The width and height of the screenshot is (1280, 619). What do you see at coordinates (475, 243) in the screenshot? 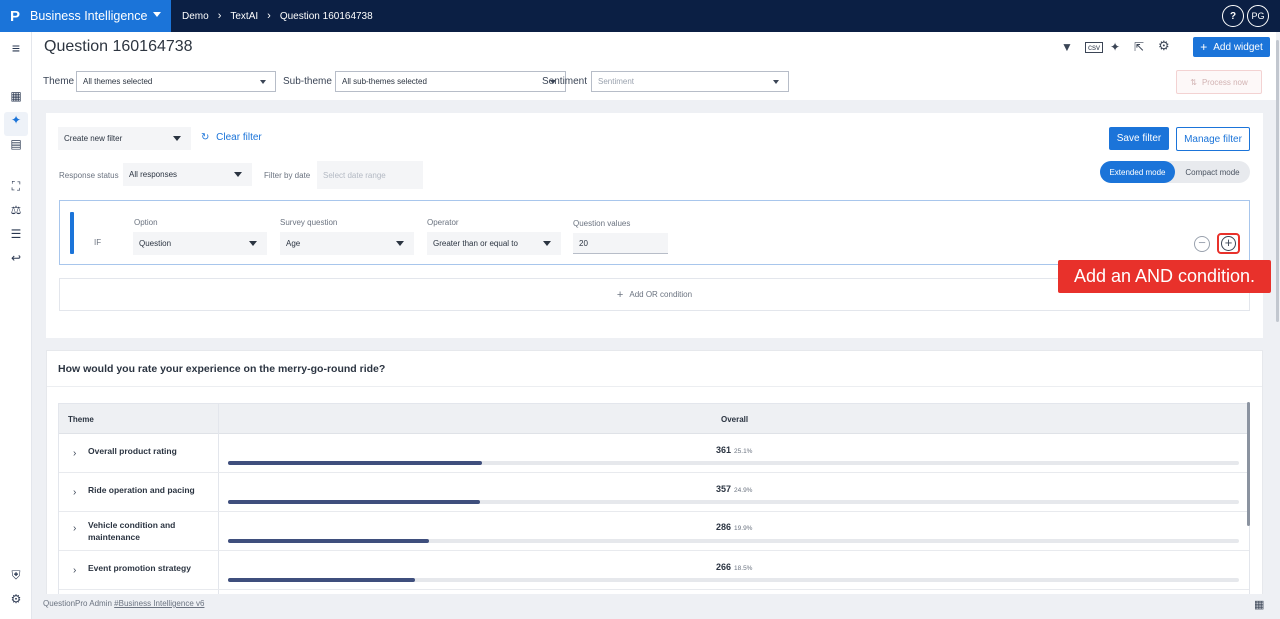
I see `operator-value: Greater than or equal to` at bounding box center [475, 243].